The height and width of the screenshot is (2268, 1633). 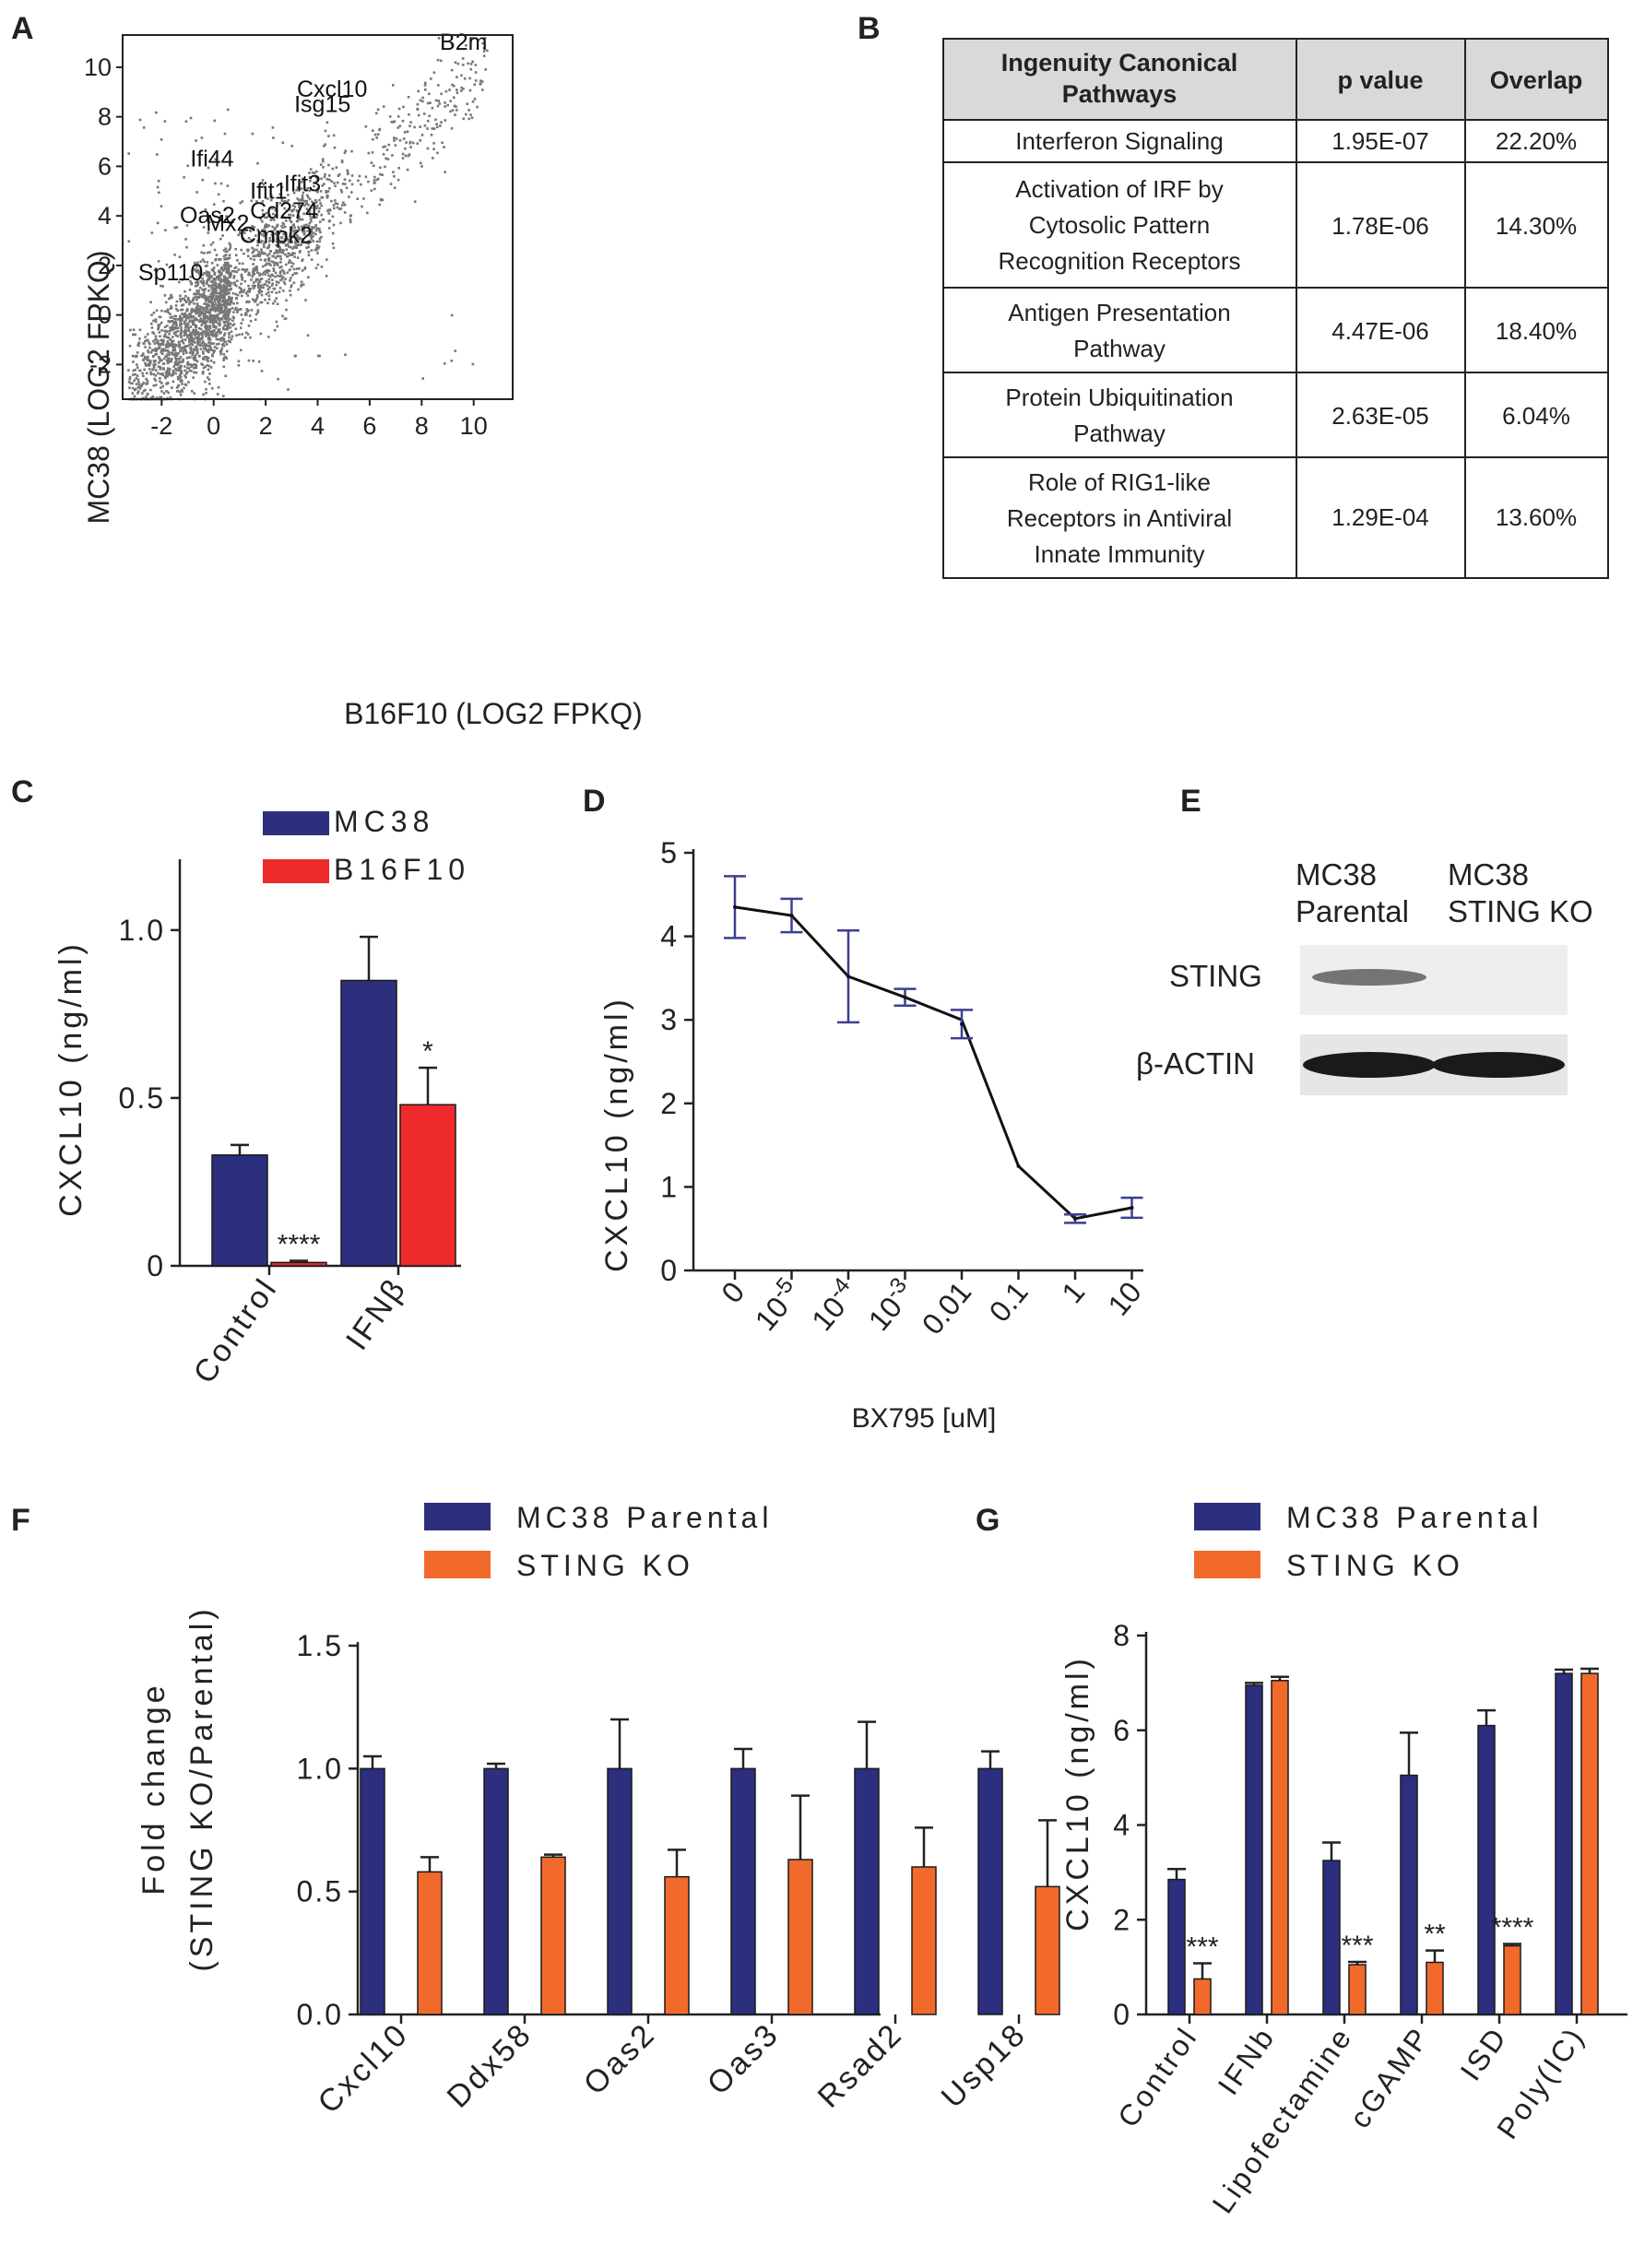 I want to click on gene-label: Cxcl10, so click(x=332, y=90).